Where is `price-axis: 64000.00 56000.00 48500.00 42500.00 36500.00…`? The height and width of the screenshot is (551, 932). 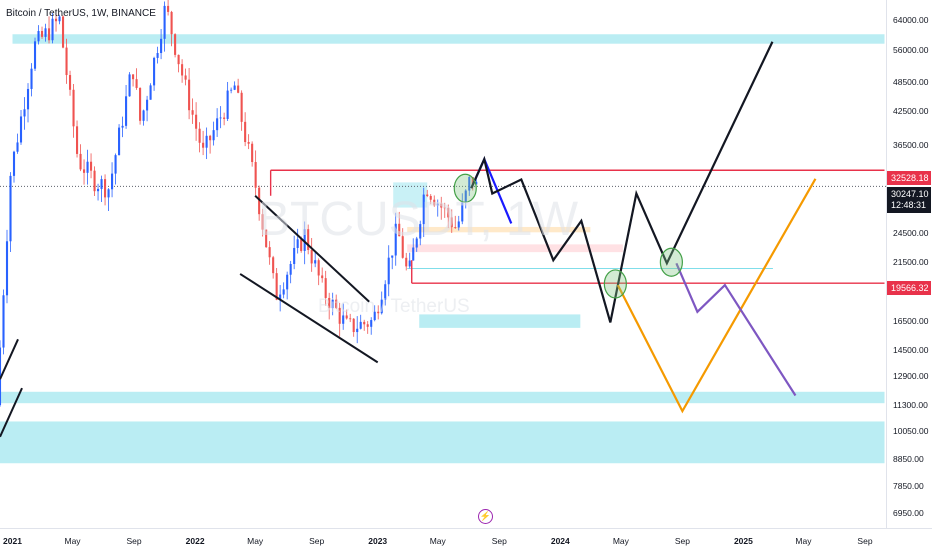
price-axis: 64000.00 56000.00 48500.00 42500.00 36500.00… is located at coordinates (909, 264).